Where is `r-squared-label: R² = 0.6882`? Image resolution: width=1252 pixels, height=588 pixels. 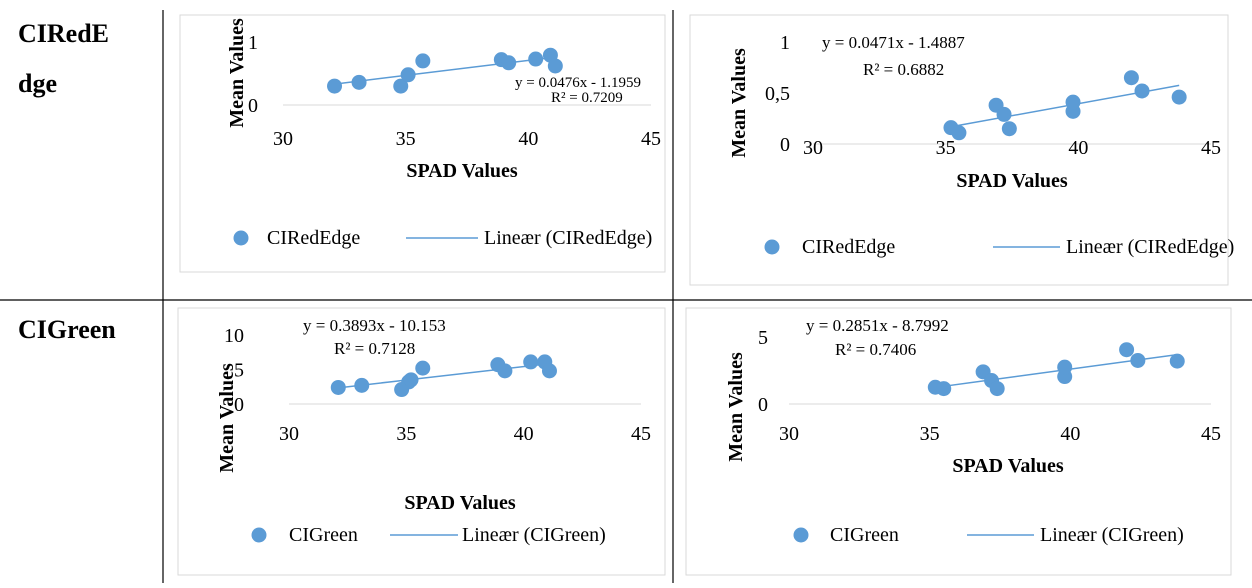
r-squared-label: R² = 0.6882 is located at coordinates (903, 69).